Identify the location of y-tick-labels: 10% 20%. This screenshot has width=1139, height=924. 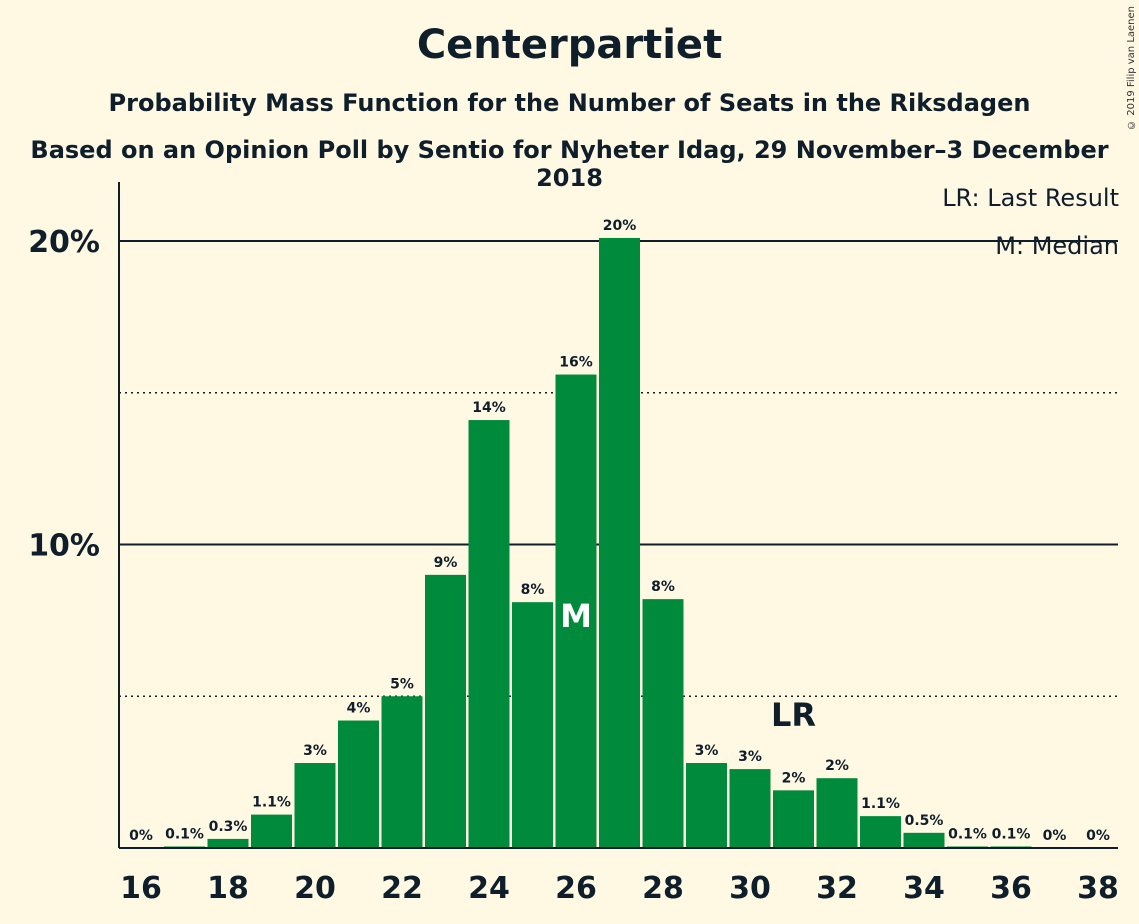
(64, 394).